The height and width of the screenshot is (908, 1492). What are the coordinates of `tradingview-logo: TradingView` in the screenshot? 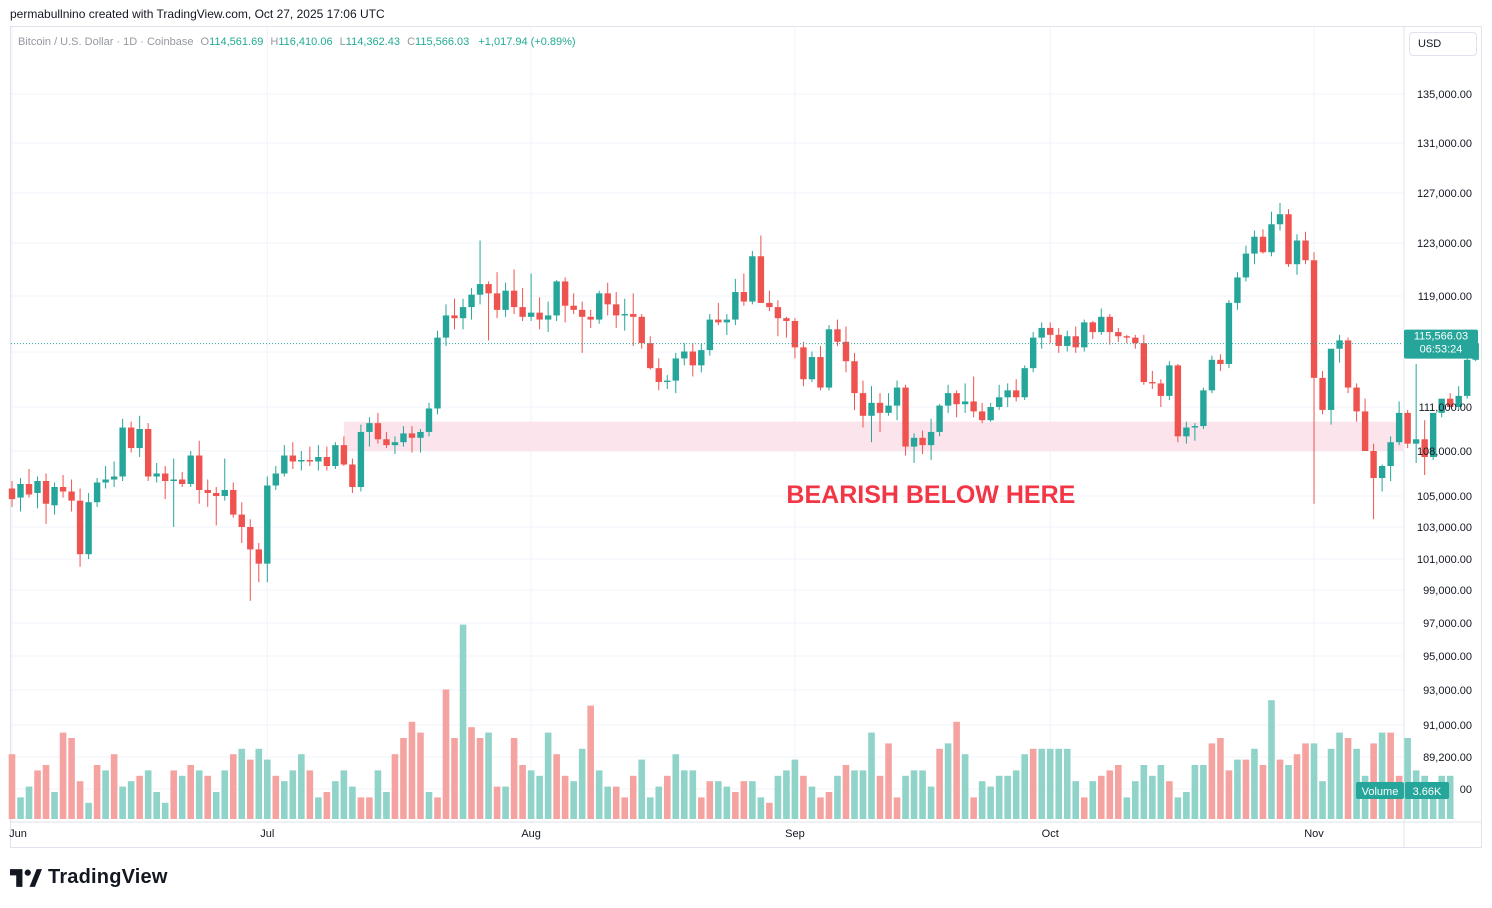 It's located at (89, 877).